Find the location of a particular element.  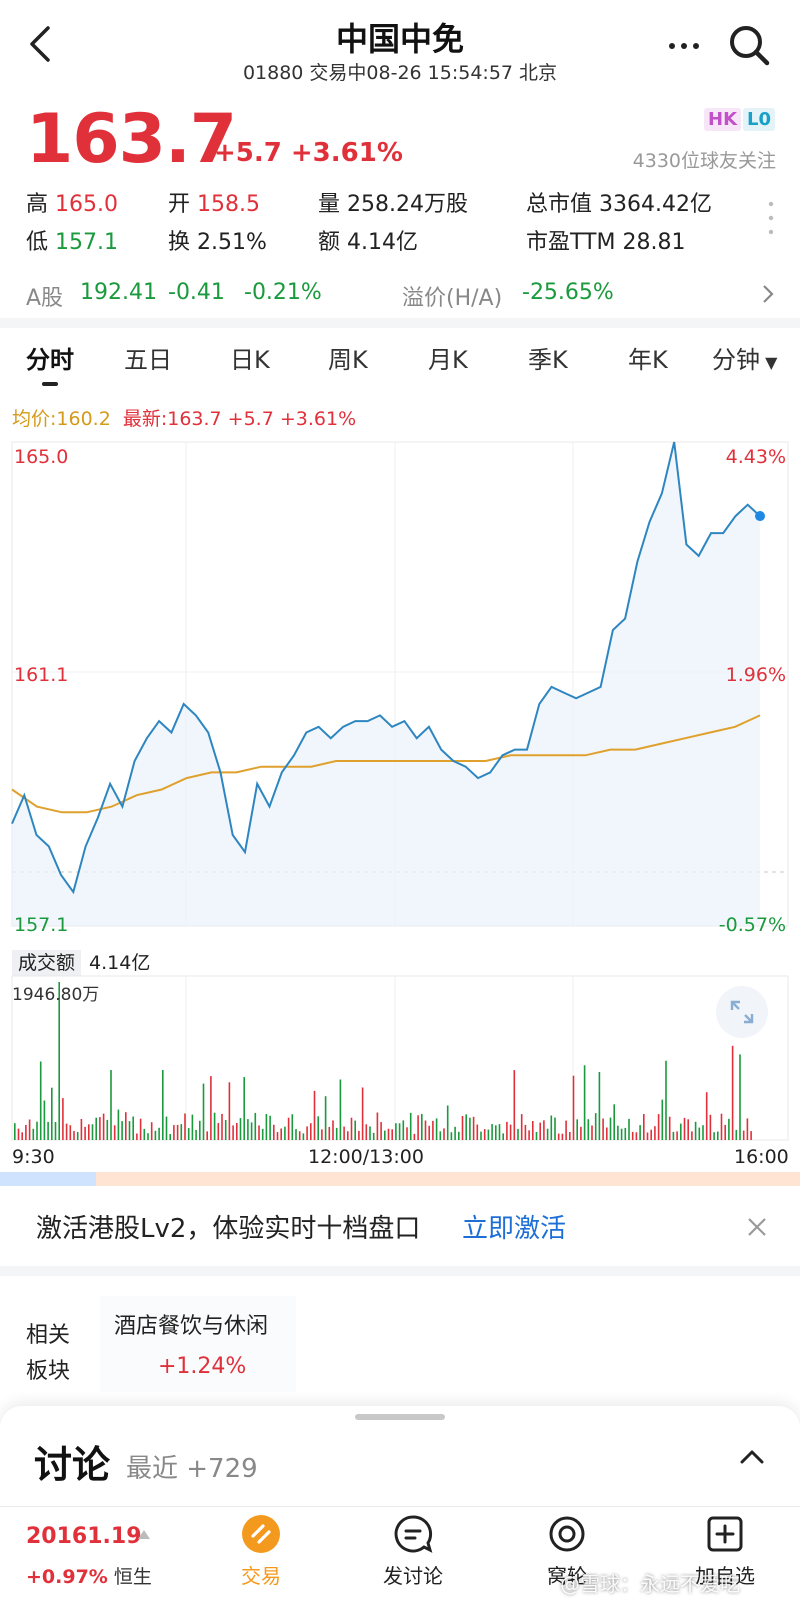

tab-active-indicator is located at coordinates (50, 384).